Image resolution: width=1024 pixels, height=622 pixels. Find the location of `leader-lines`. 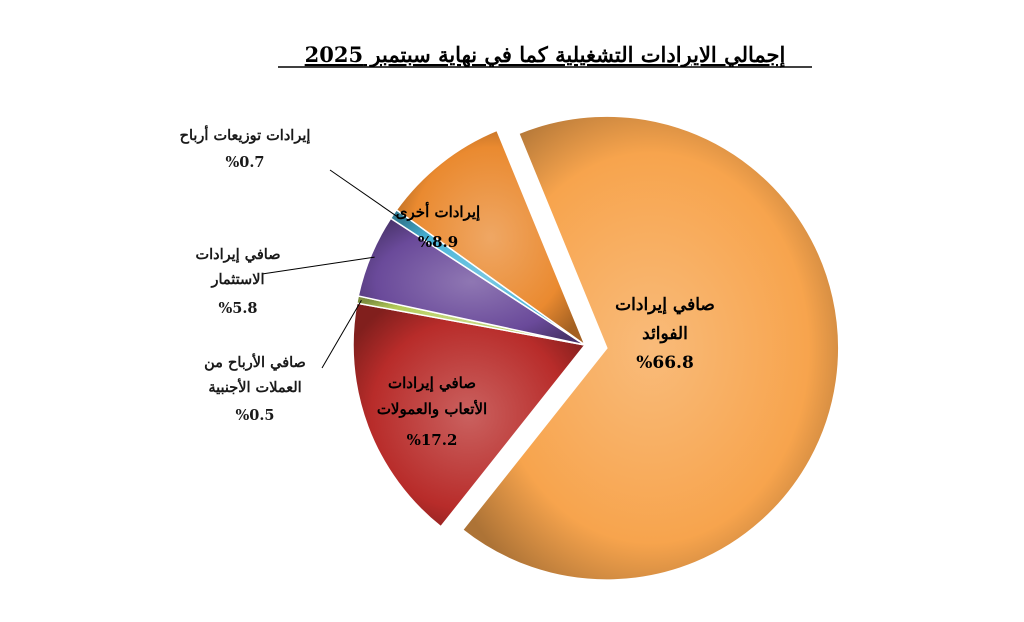

leader-lines is located at coordinates (329, 269).